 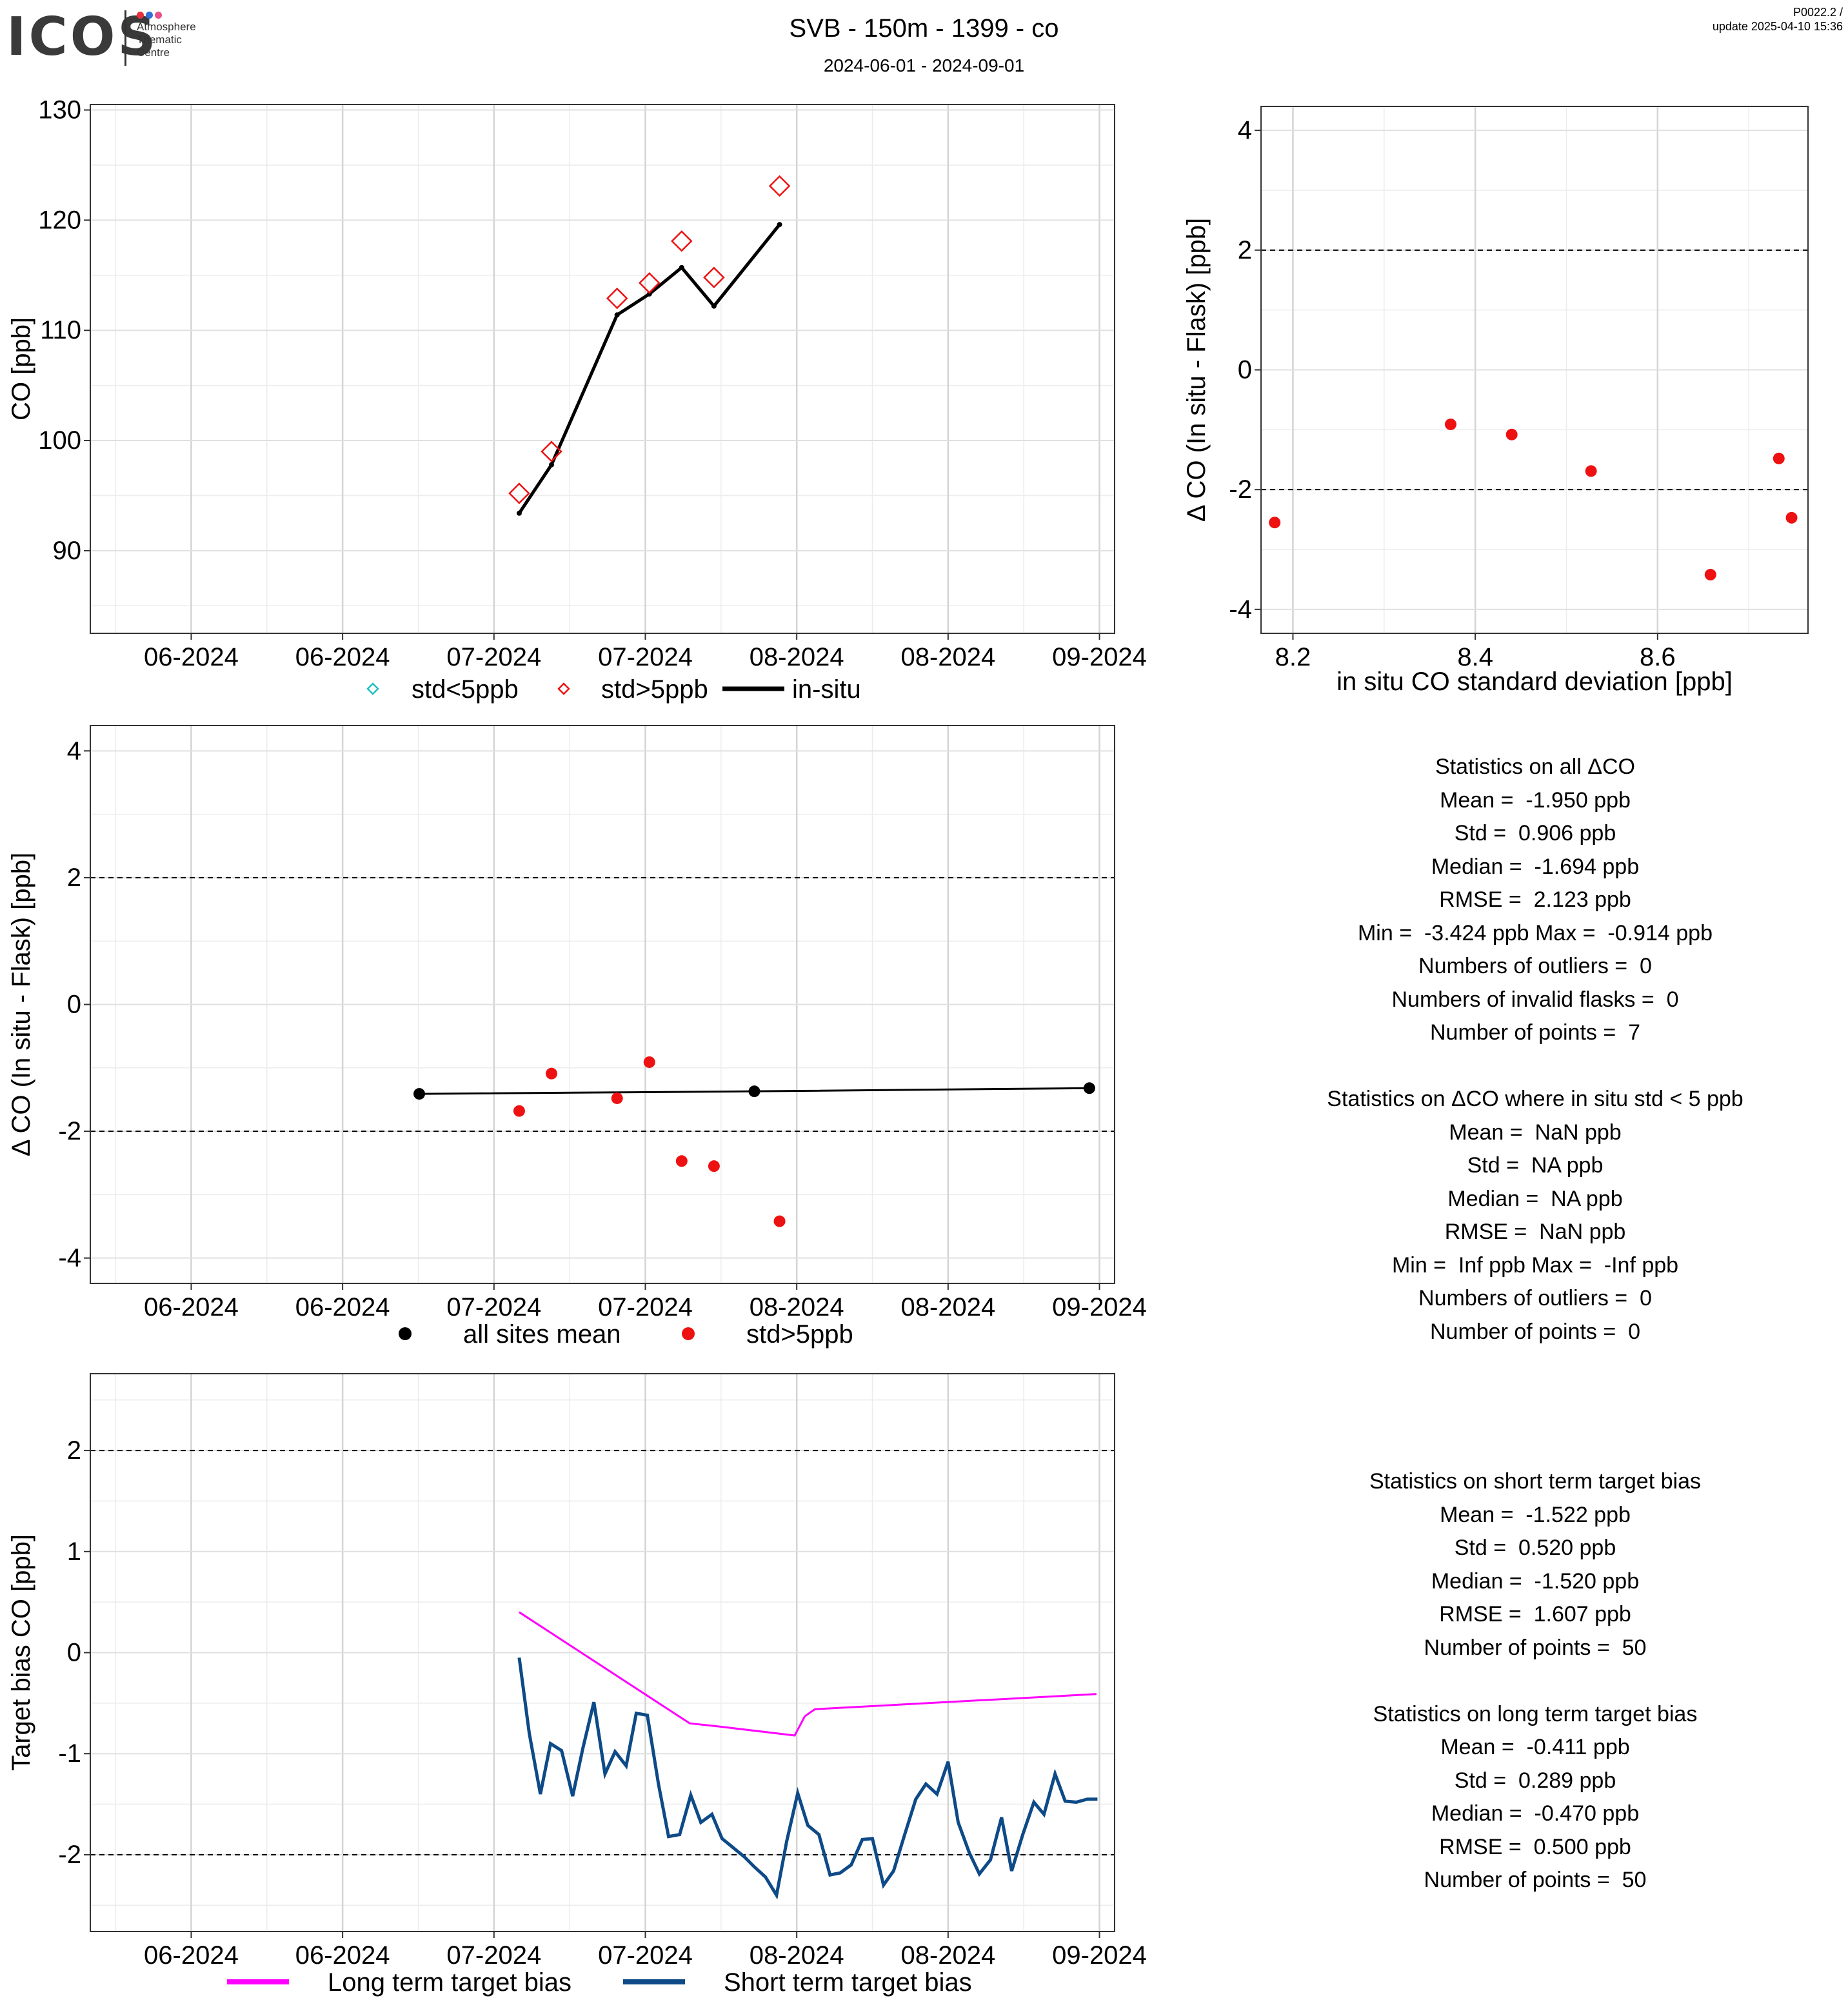 What do you see at coordinates (1535, 1846) in the screenshot?
I see `stats-line: RMSE = 0.500 ppb` at bounding box center [1535, 1846].